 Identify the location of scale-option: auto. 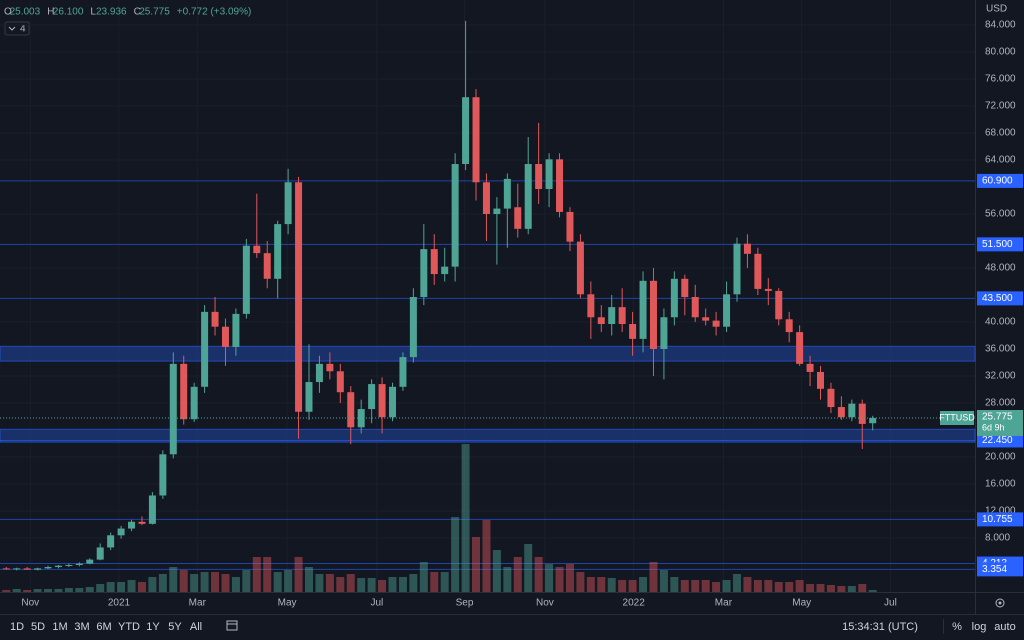
(1004, 627).